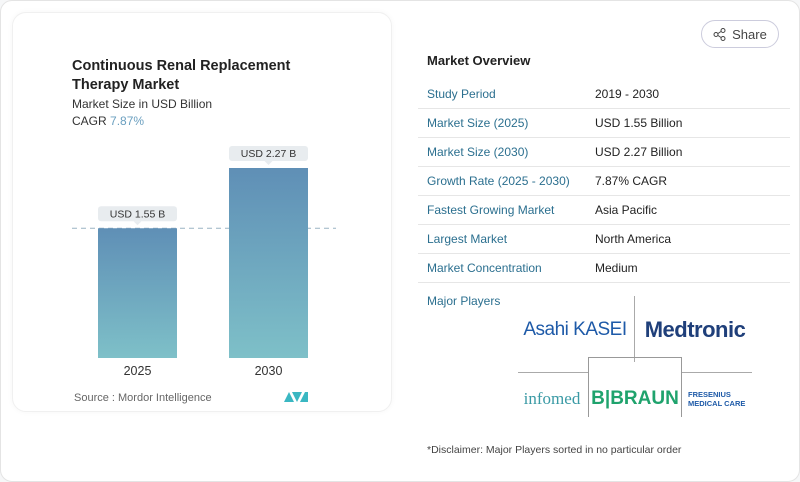 The image size is (800, 482). Describe the element at coordinates (717, 399) in the screenshot. I see `player-logo-fresenius: FRESENIUS MEDICAL CARE` at that location.